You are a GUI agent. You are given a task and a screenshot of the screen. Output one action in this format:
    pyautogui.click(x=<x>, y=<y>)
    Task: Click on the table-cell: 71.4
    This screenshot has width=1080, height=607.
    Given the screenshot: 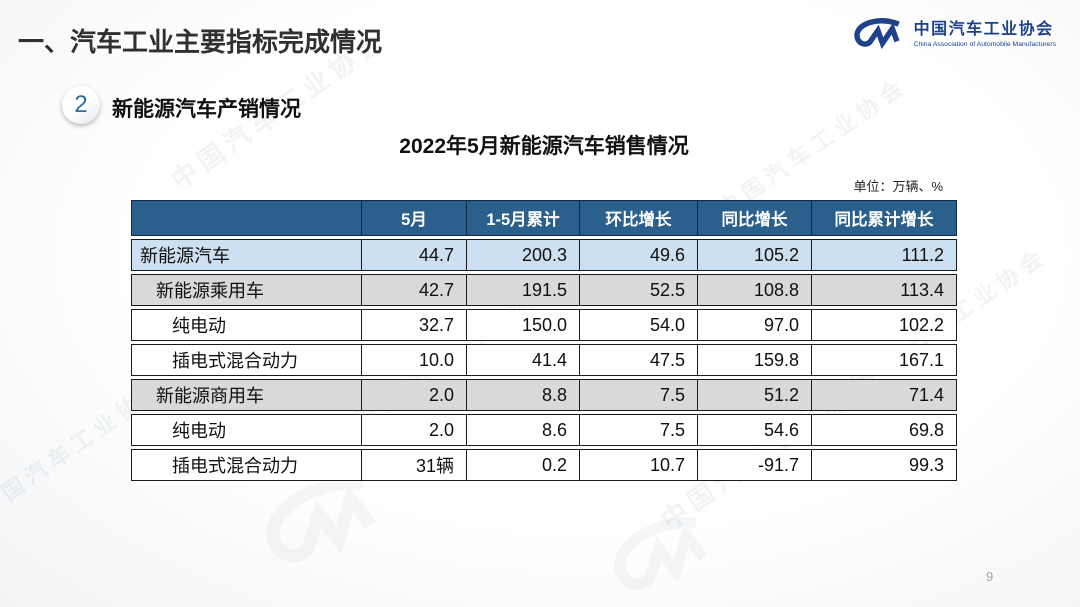 What is the action you would take?
    pyautogui.click(x=884, y=395)
    